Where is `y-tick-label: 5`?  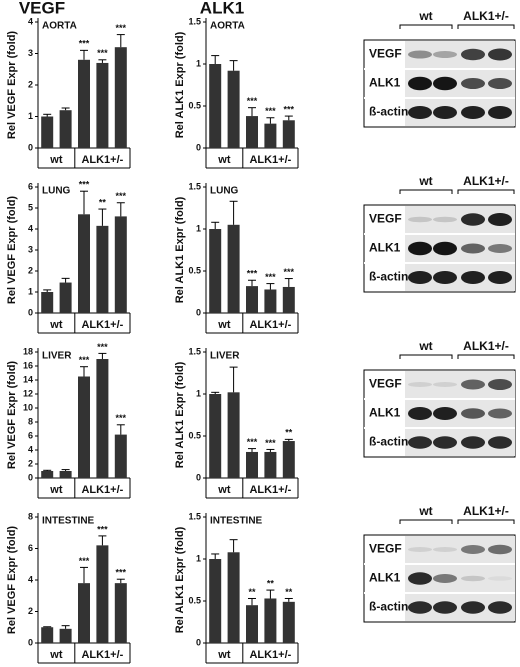 y-tick-label: 5 is located at coordinates (30, 207).